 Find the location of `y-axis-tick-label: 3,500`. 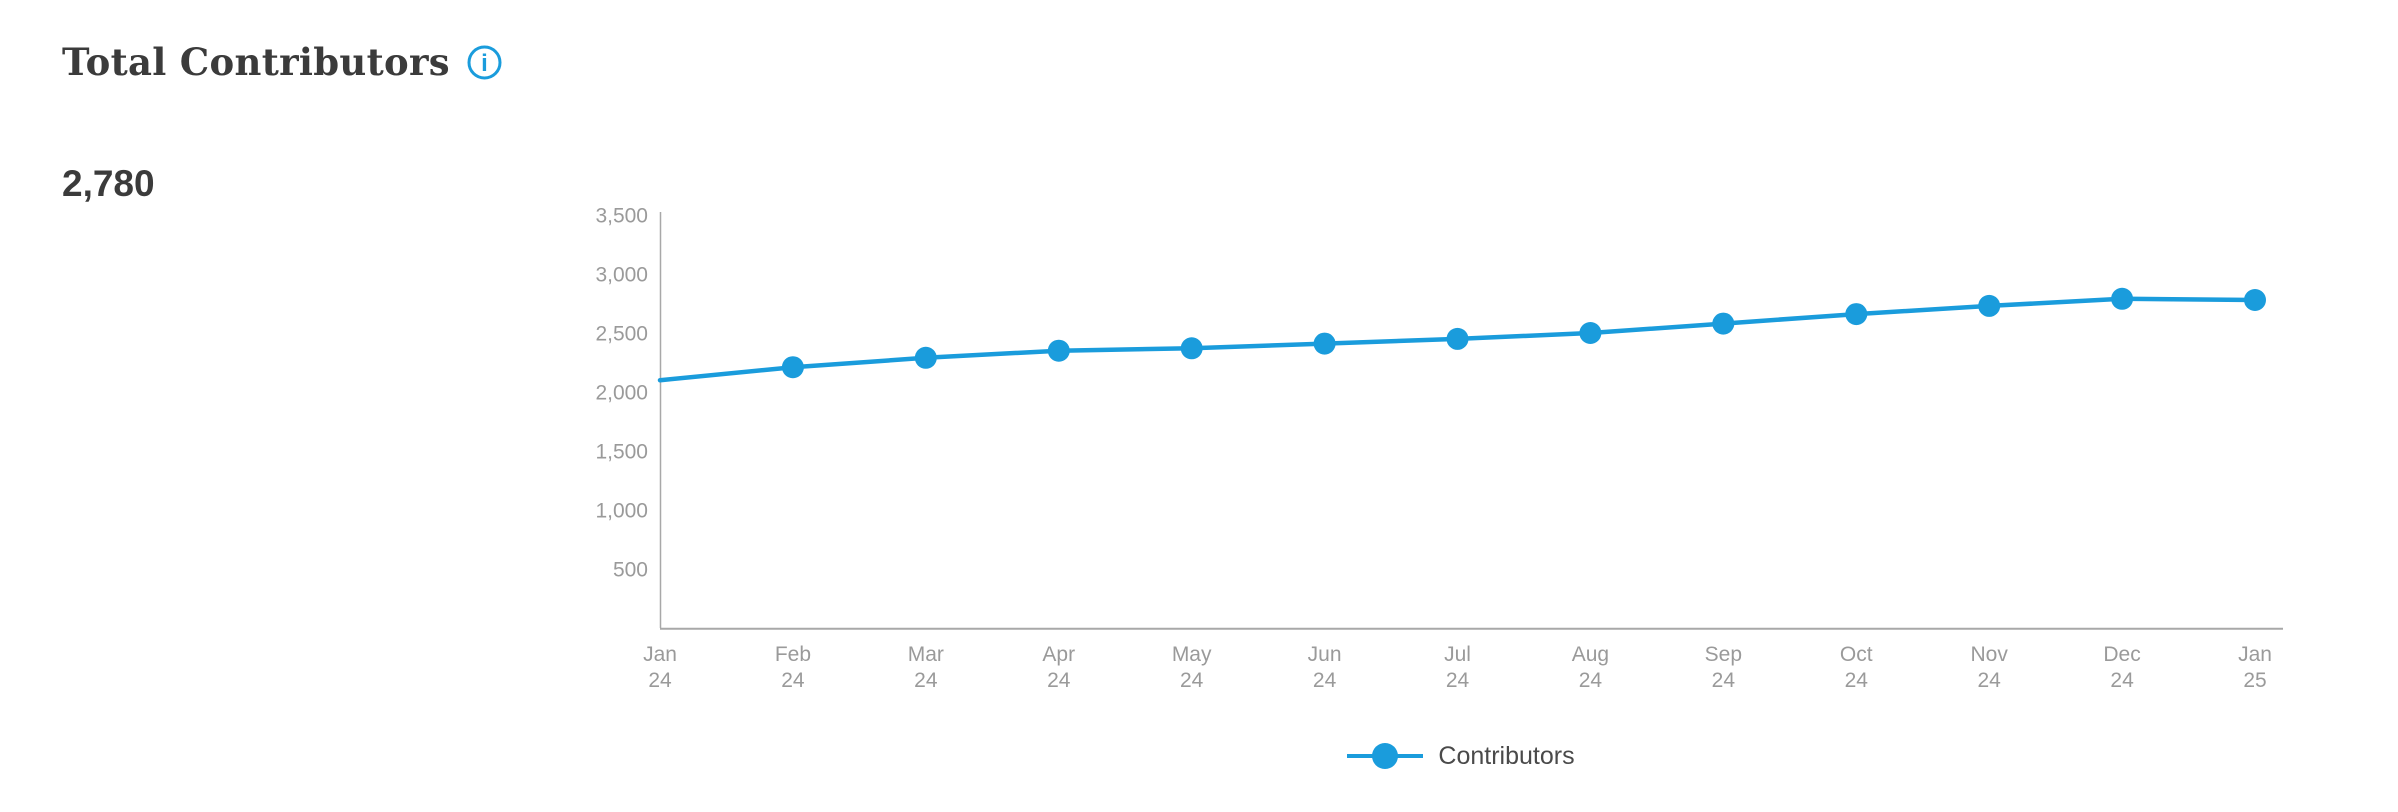

y-axis-tick-label: 3,500 is located at coordinates (621, 216).